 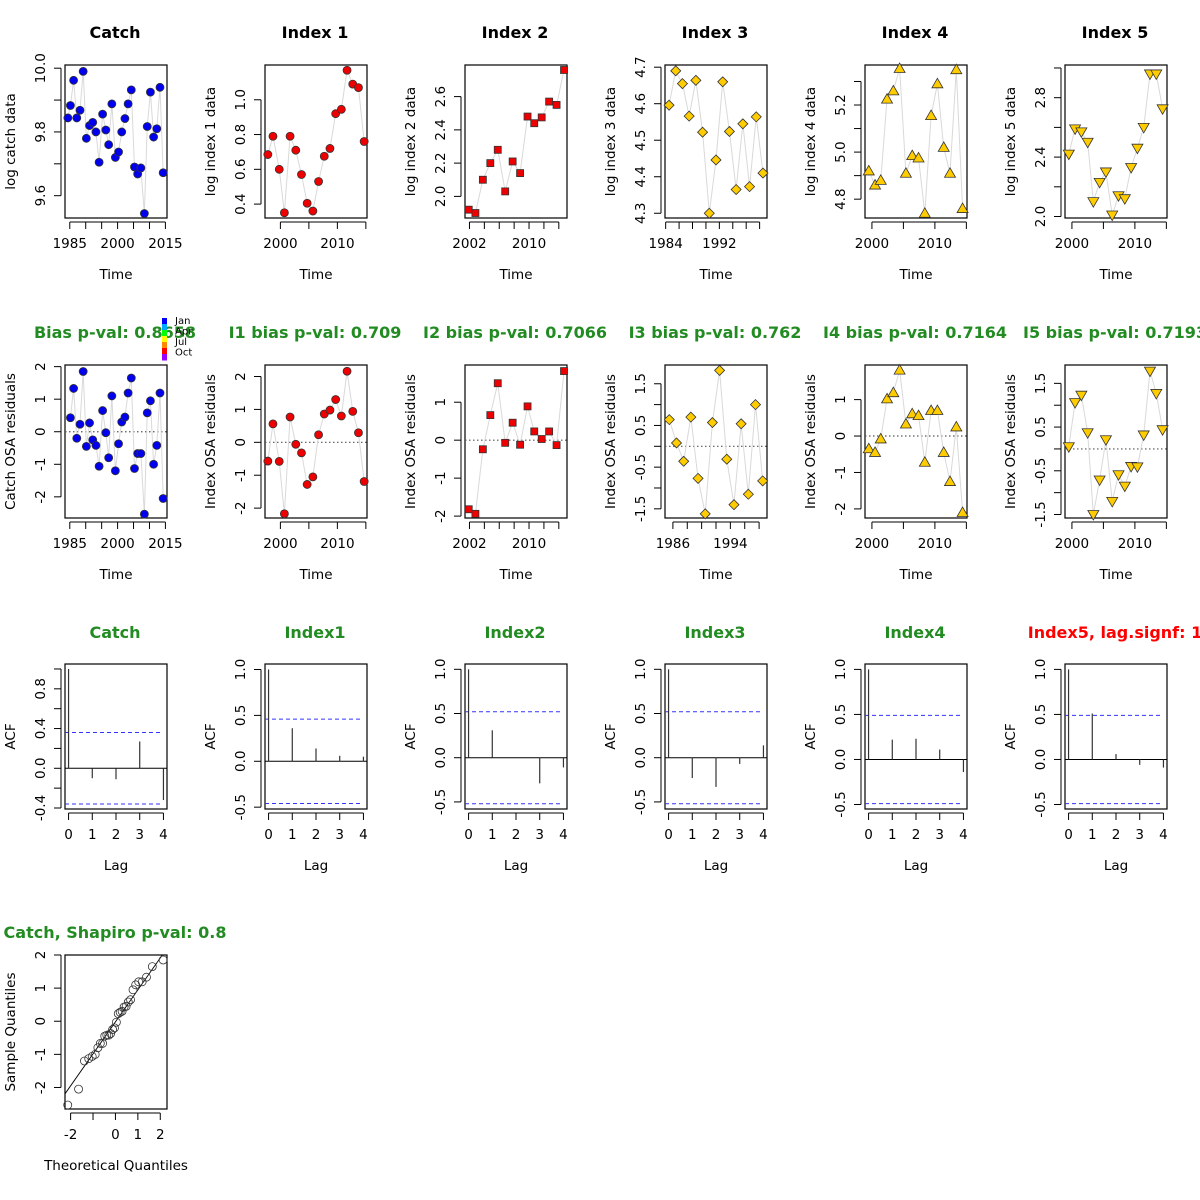 I want to click on x-axis: 2000 2010, so click(x=911, y=236).